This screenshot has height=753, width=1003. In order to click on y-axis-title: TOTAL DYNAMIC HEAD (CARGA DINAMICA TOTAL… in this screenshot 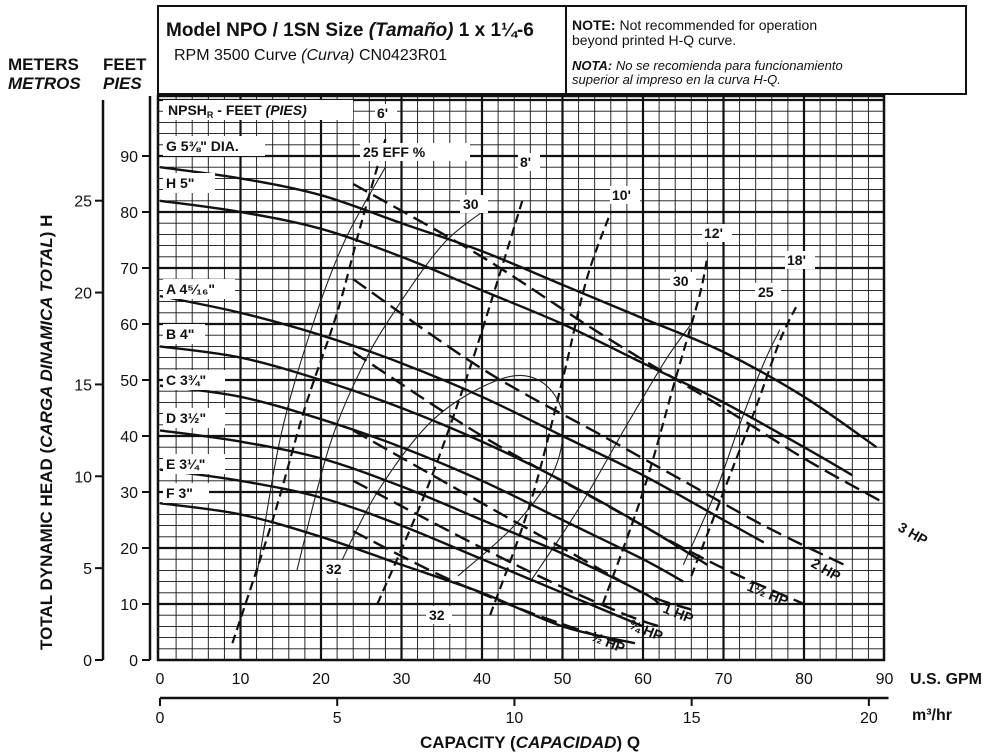, I will do `click(46, 432)`.